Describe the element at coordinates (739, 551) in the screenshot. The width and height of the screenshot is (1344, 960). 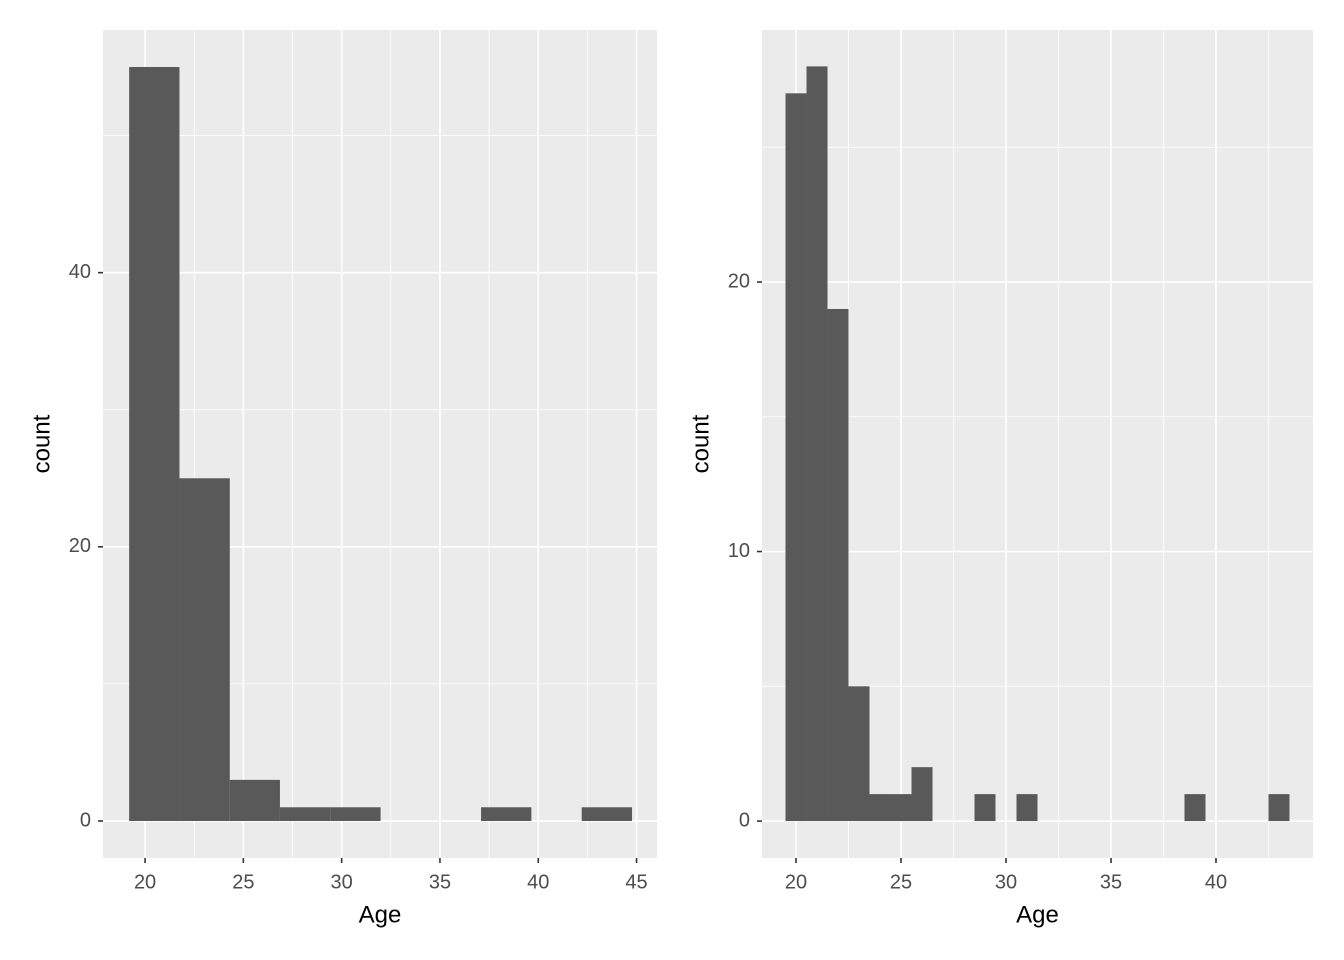
I see `y-tick-label: 10` at that location.